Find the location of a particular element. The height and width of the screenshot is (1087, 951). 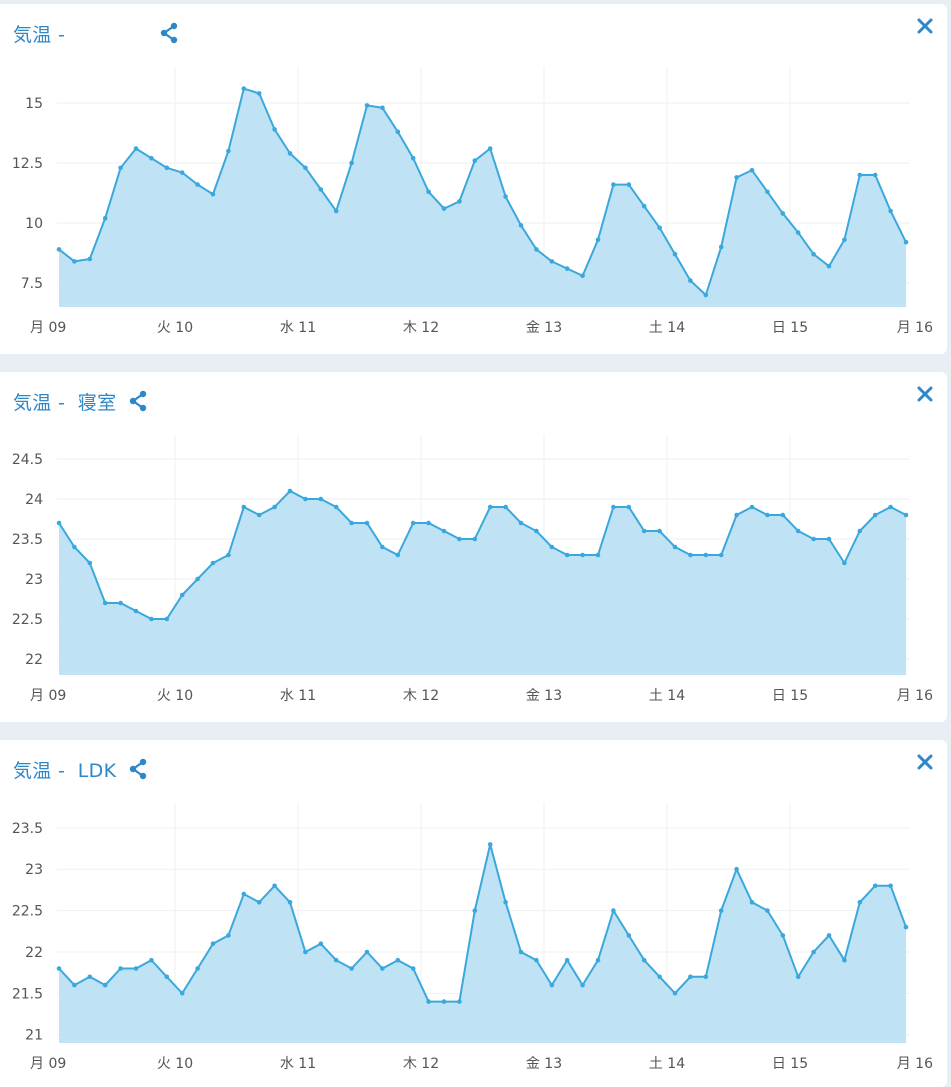

x-tick-label: 日 15 is located at coordinates (790, 328).